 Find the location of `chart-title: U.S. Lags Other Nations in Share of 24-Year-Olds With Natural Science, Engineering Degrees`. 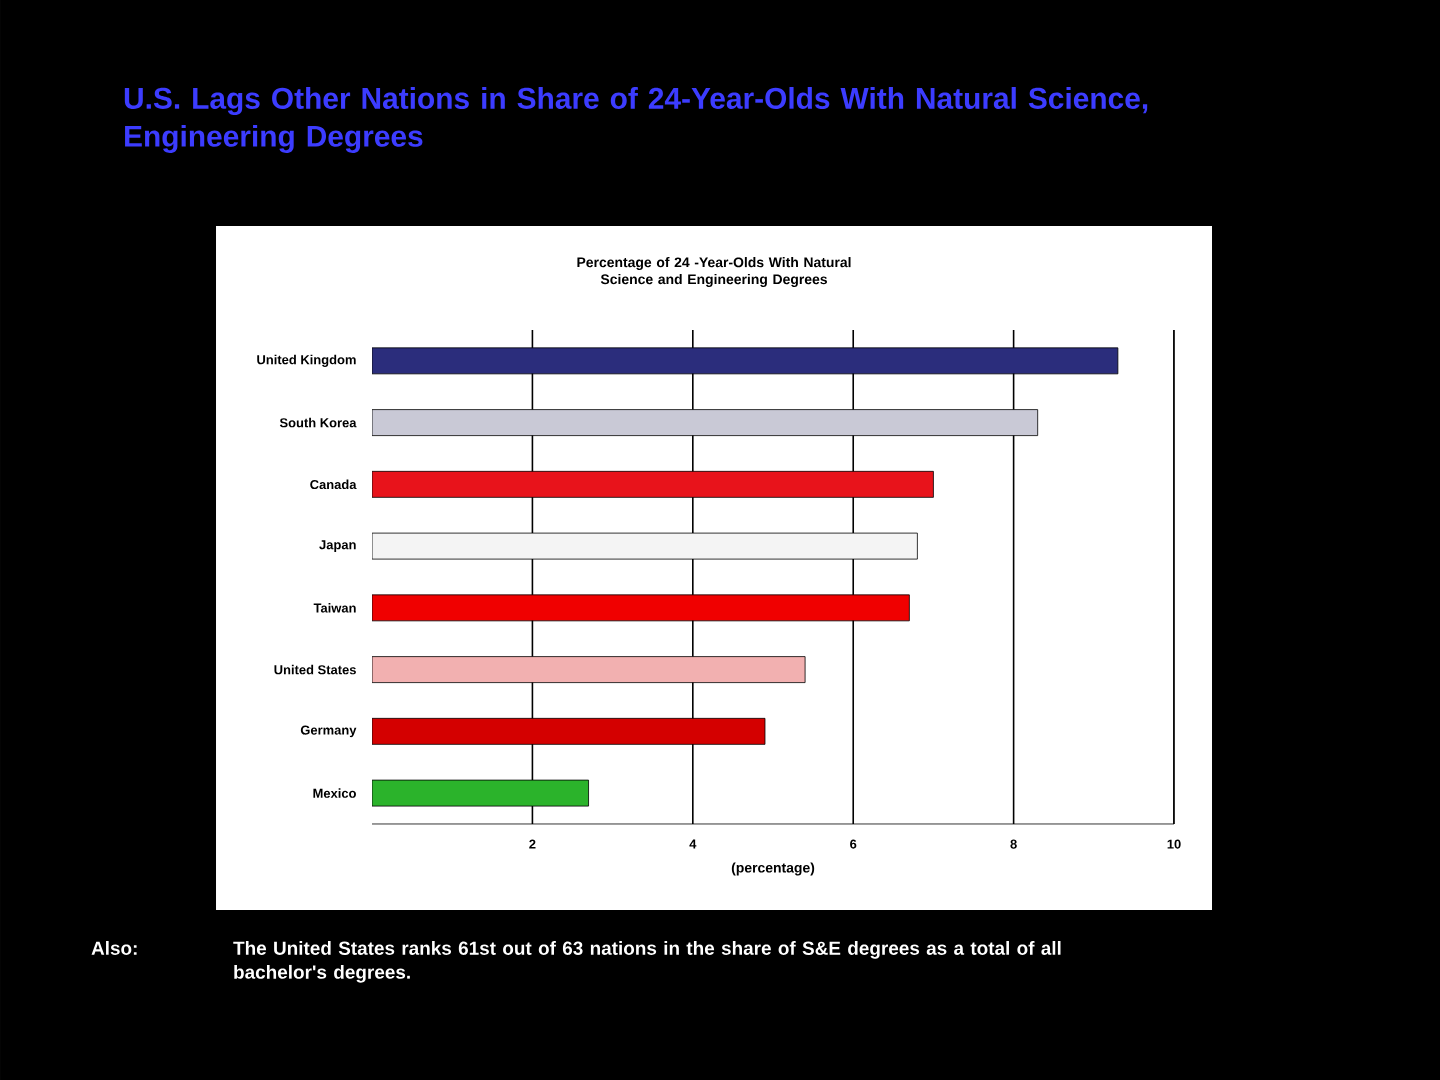

chart-title: U.S. Lags Other Nations in Share of 24-Year-Olds With Natural Science, Engineering Degrees is located at coordinates (636, 120).